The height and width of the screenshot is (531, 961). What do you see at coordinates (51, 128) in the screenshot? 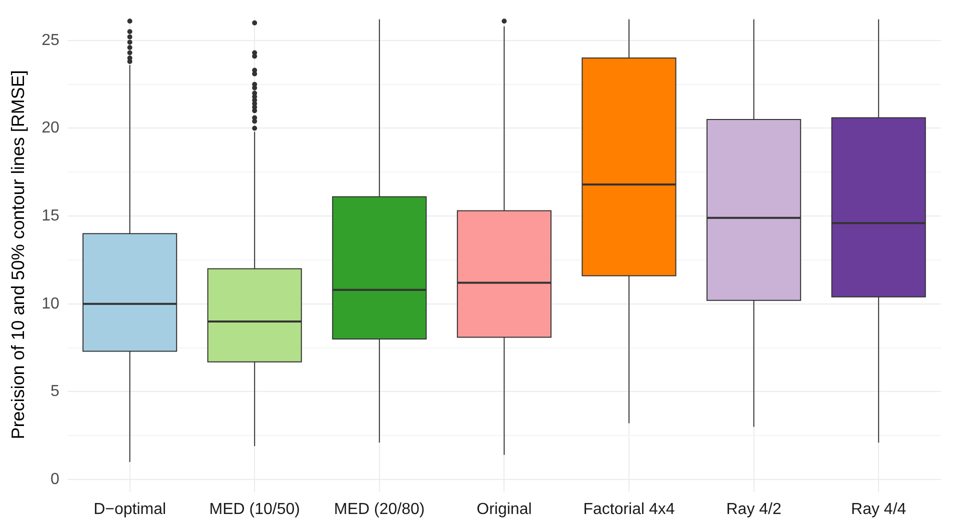
I see `y-tick-label: 20` at bounding box center [51, 128].